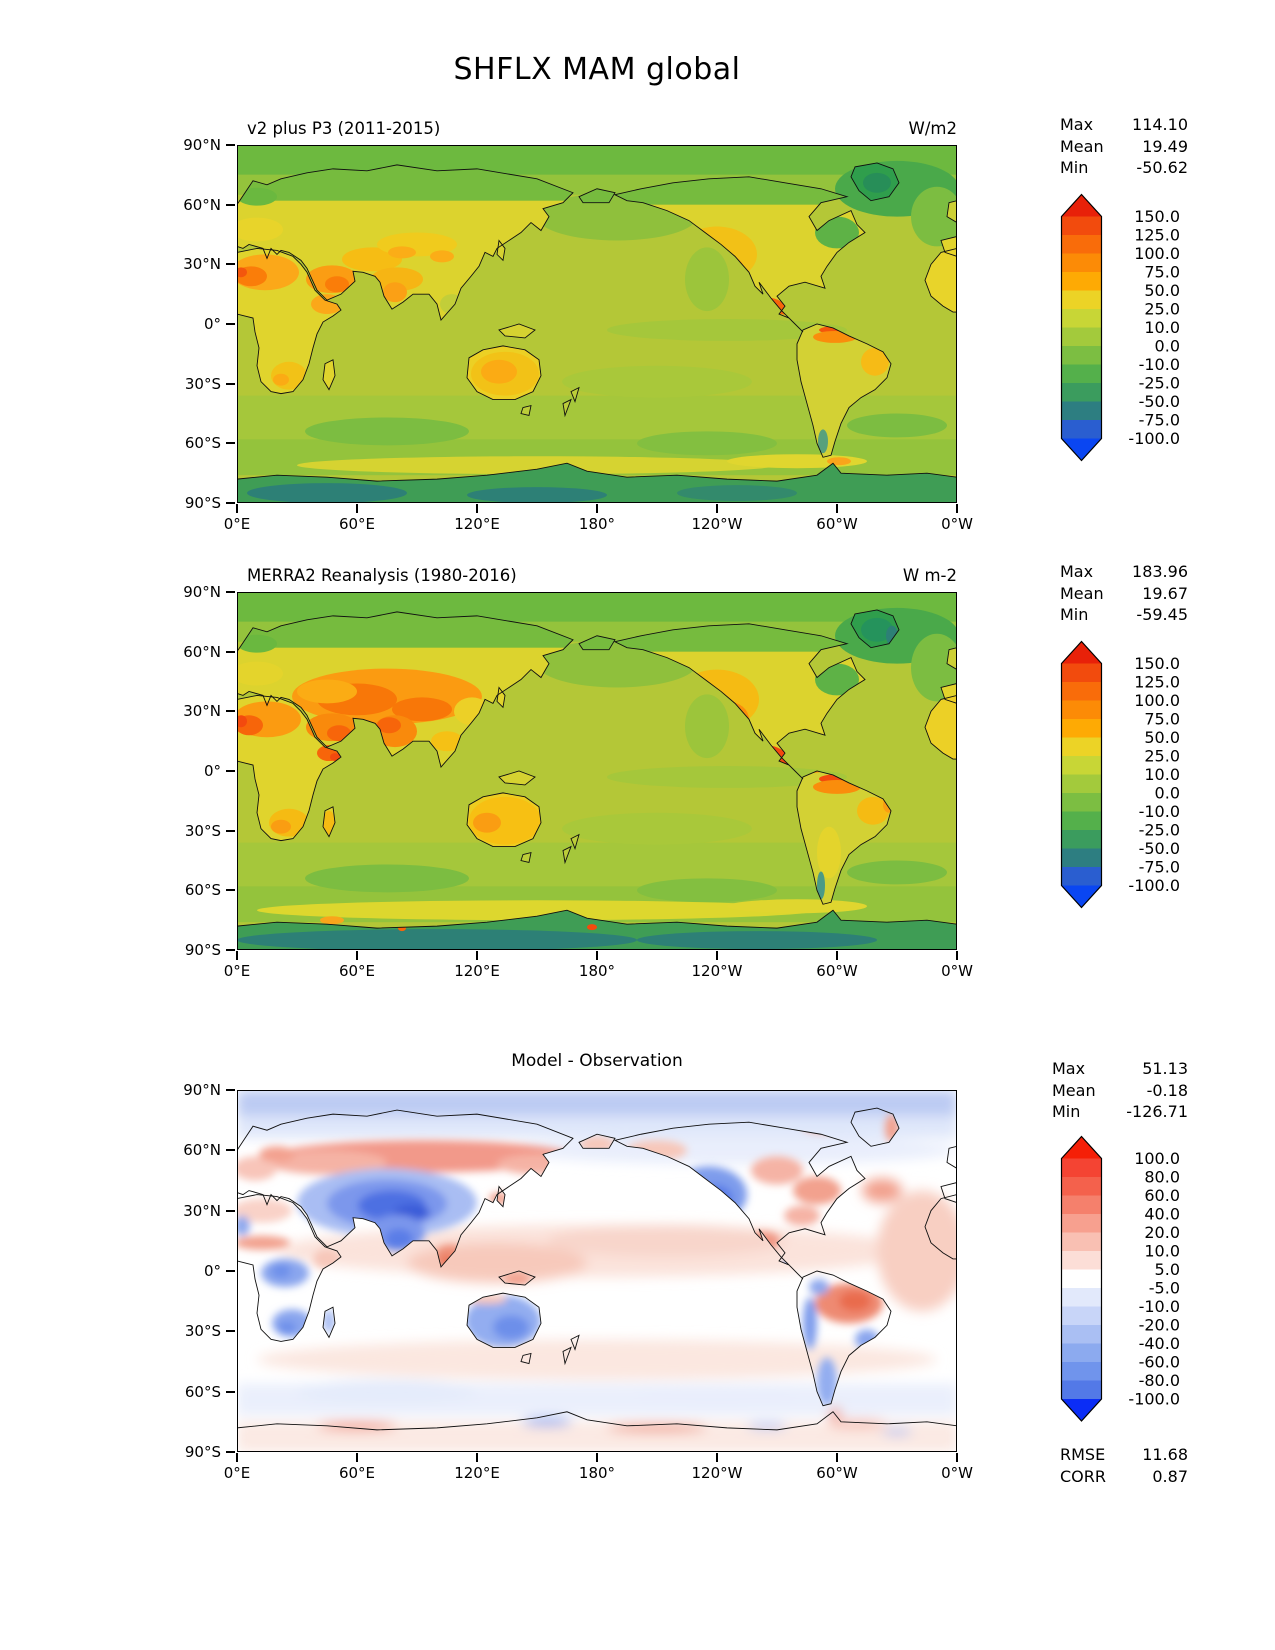 Image resolution: width=1275 pixels, height=1650 pixels. What do you see at coordinates (1124, 572) in the screenshot?
I see `stat-row: Max 183.96` at bounding box center [1124, 572].